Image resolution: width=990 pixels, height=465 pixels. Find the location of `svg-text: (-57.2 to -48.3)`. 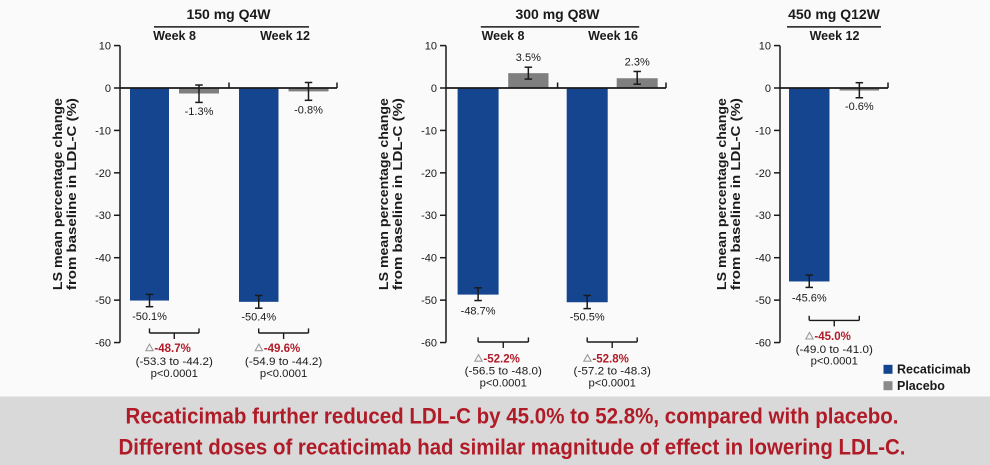

svg-text: (-57.2 to -48.3) is located at coordinates (612, 372).